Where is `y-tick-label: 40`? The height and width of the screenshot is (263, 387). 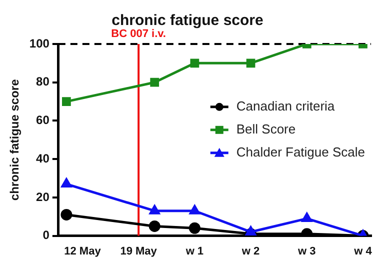 y-tick-label: 40 is located at coordinates (43, 158).